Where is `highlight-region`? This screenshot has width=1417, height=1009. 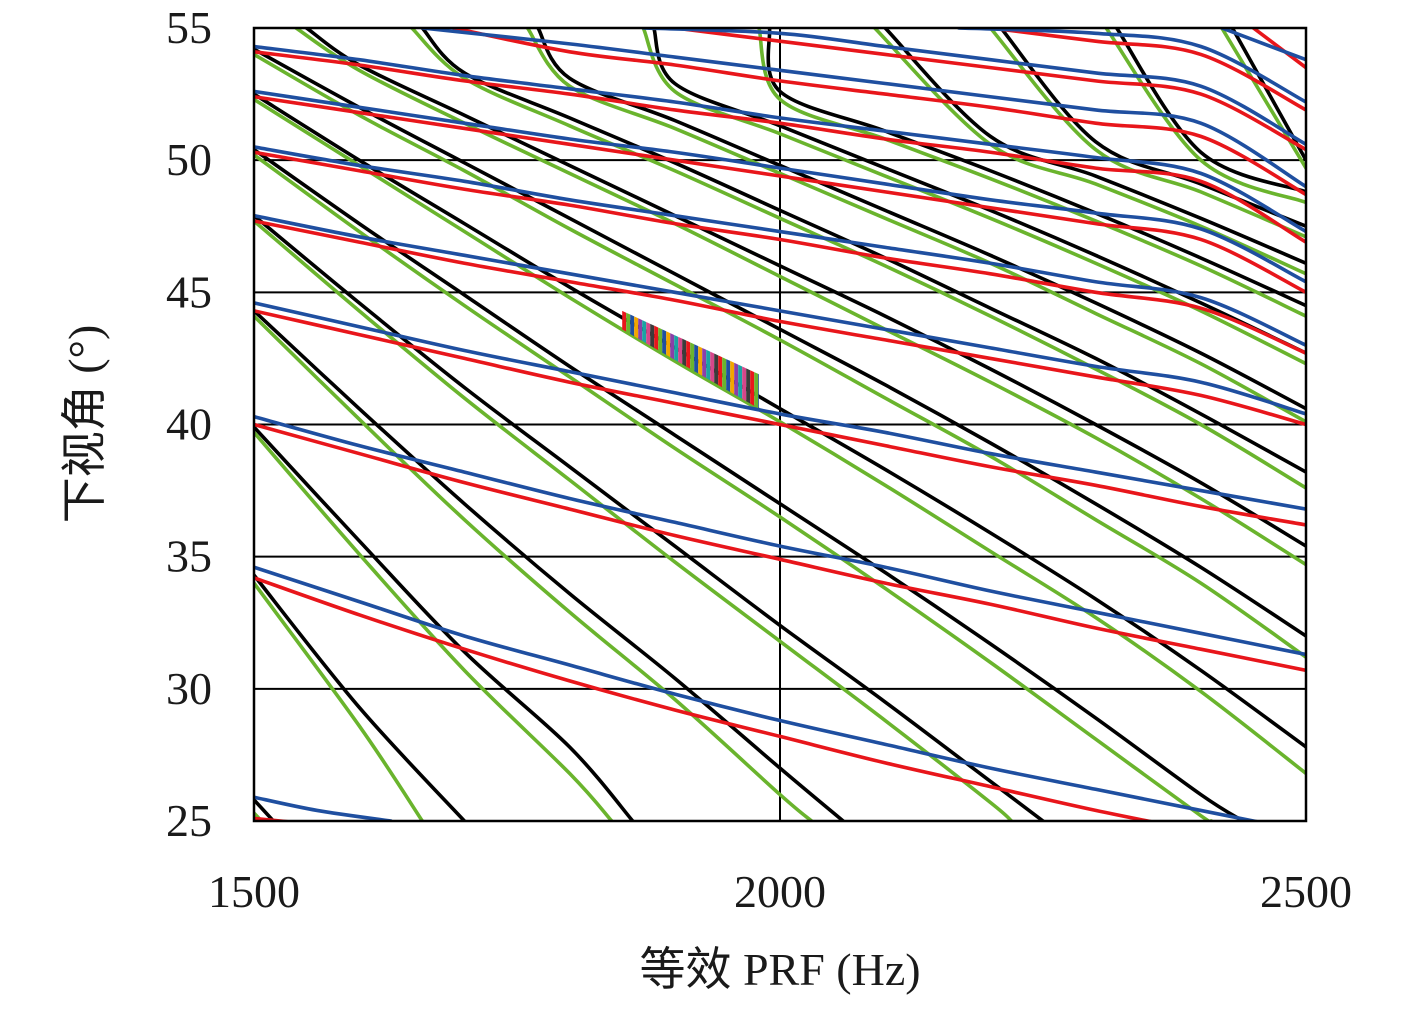
highlight-region is located at coordinates (690, 359).